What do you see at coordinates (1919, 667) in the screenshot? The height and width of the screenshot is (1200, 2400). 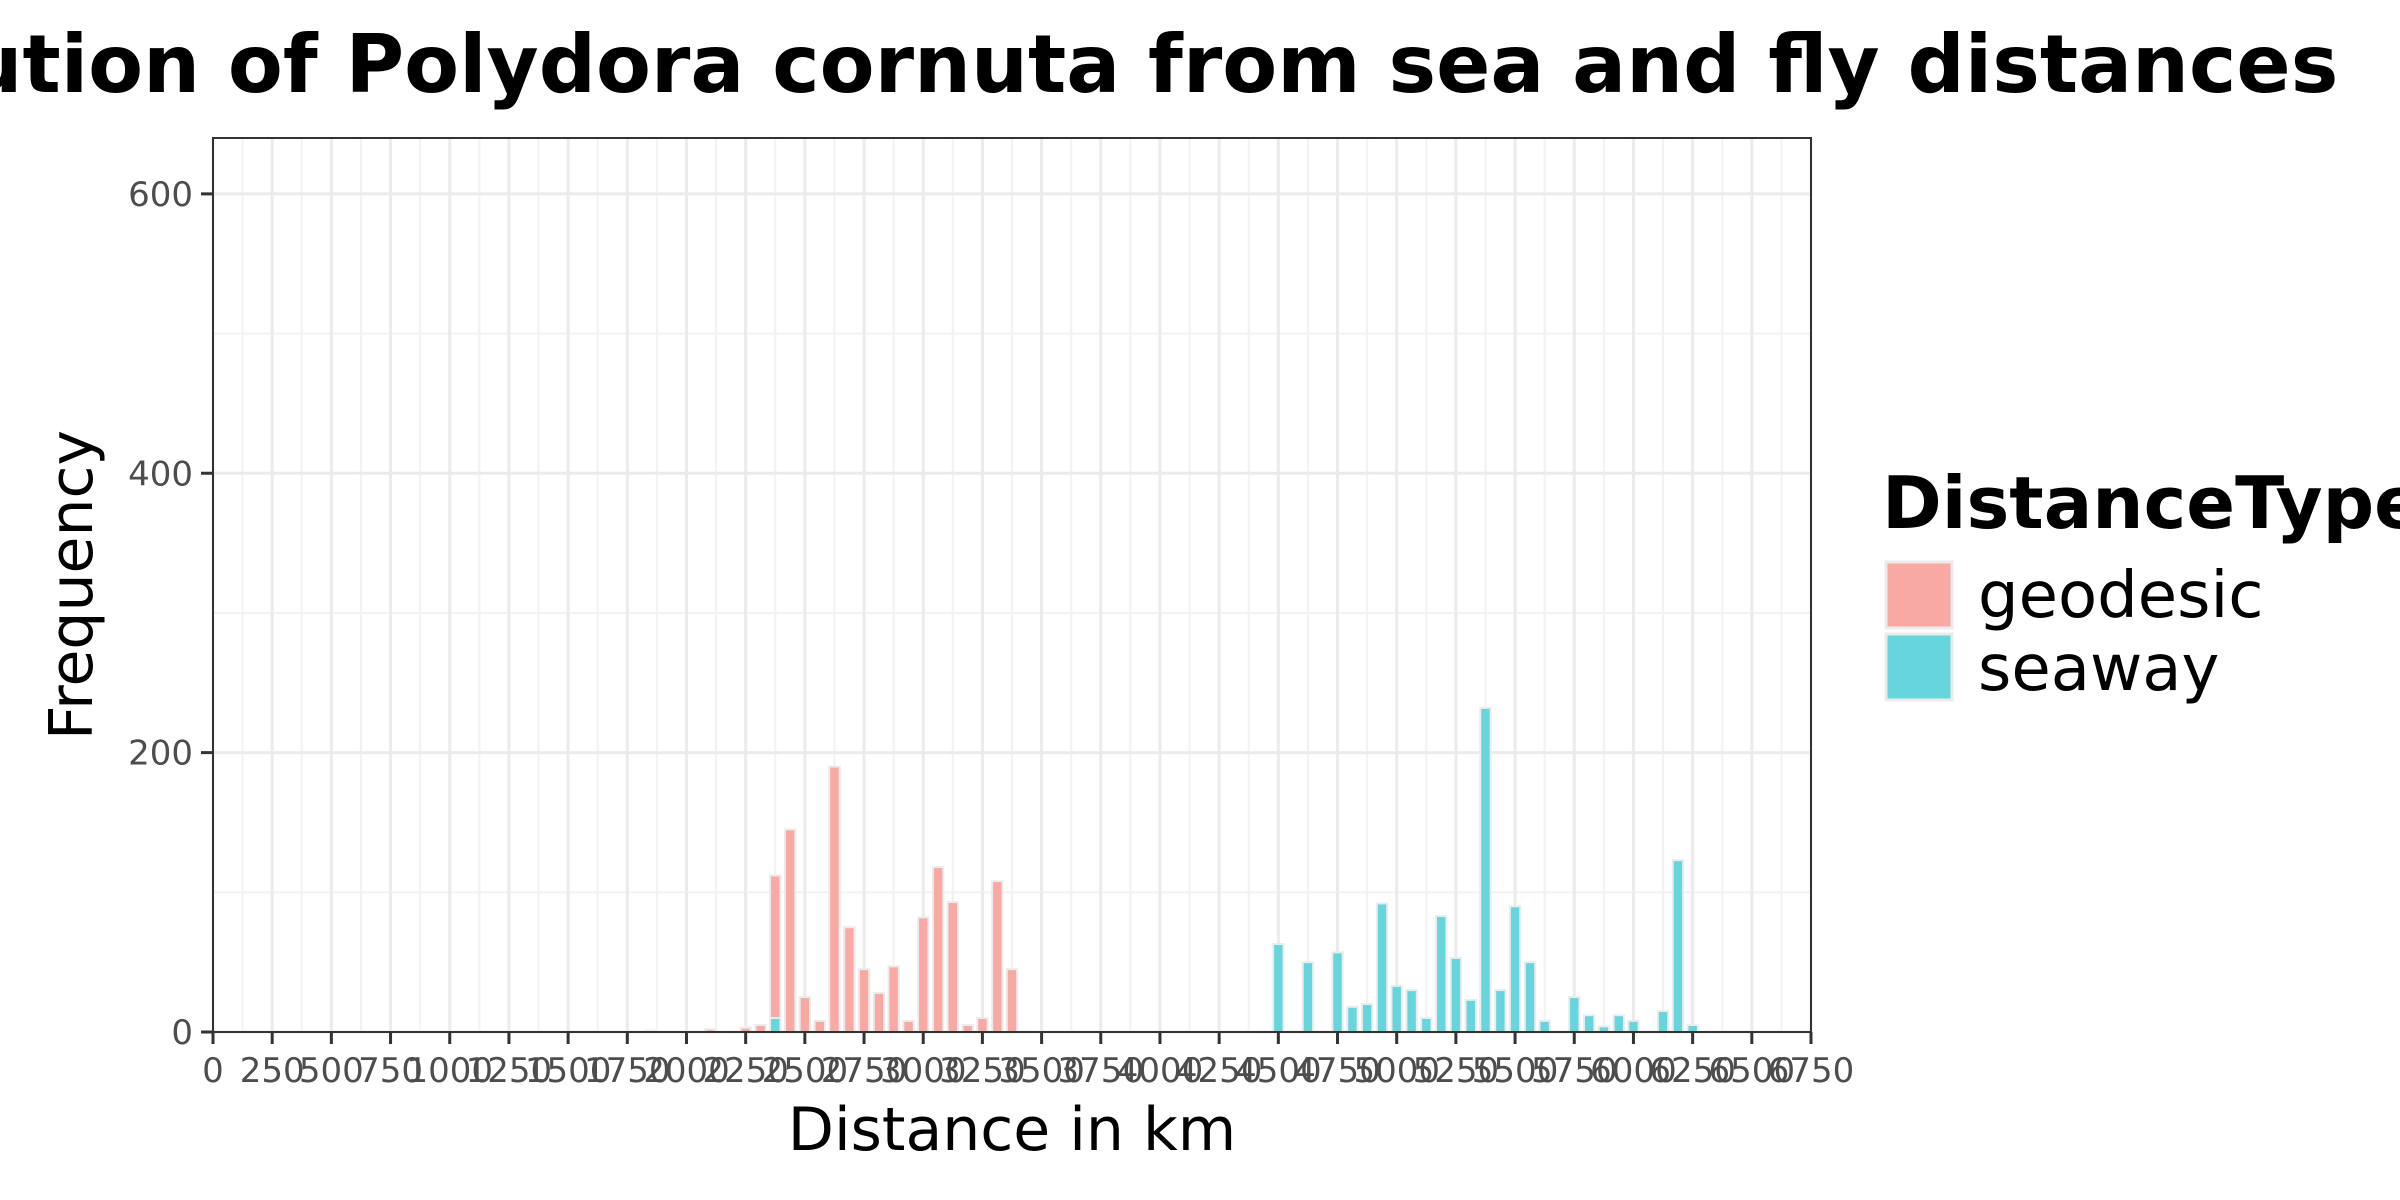 I see `legend-swatch-seaway` at bounding box center [1919, 667].